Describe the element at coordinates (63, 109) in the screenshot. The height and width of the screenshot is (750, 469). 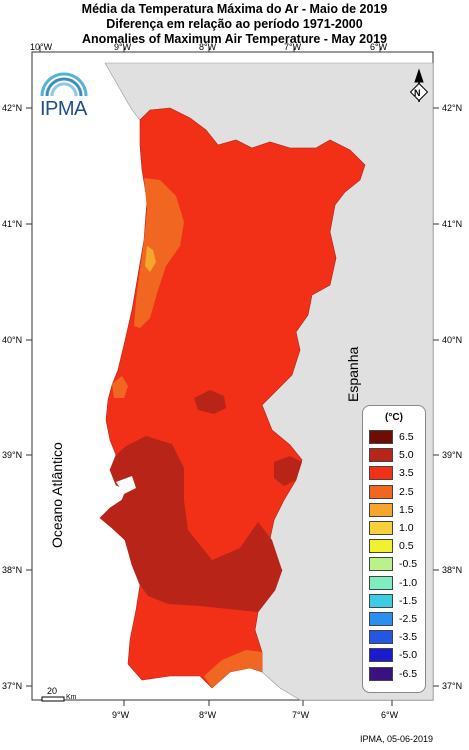
I see `ipma-logo-text: IPMA` at that location.